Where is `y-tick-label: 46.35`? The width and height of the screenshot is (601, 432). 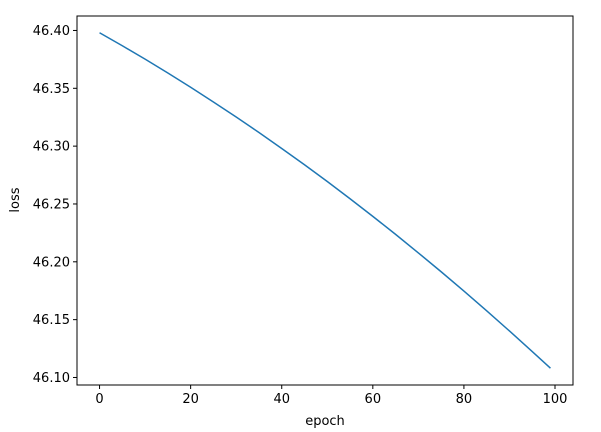
y-tick-label: 46.35 is located at coordinates (51, 89).